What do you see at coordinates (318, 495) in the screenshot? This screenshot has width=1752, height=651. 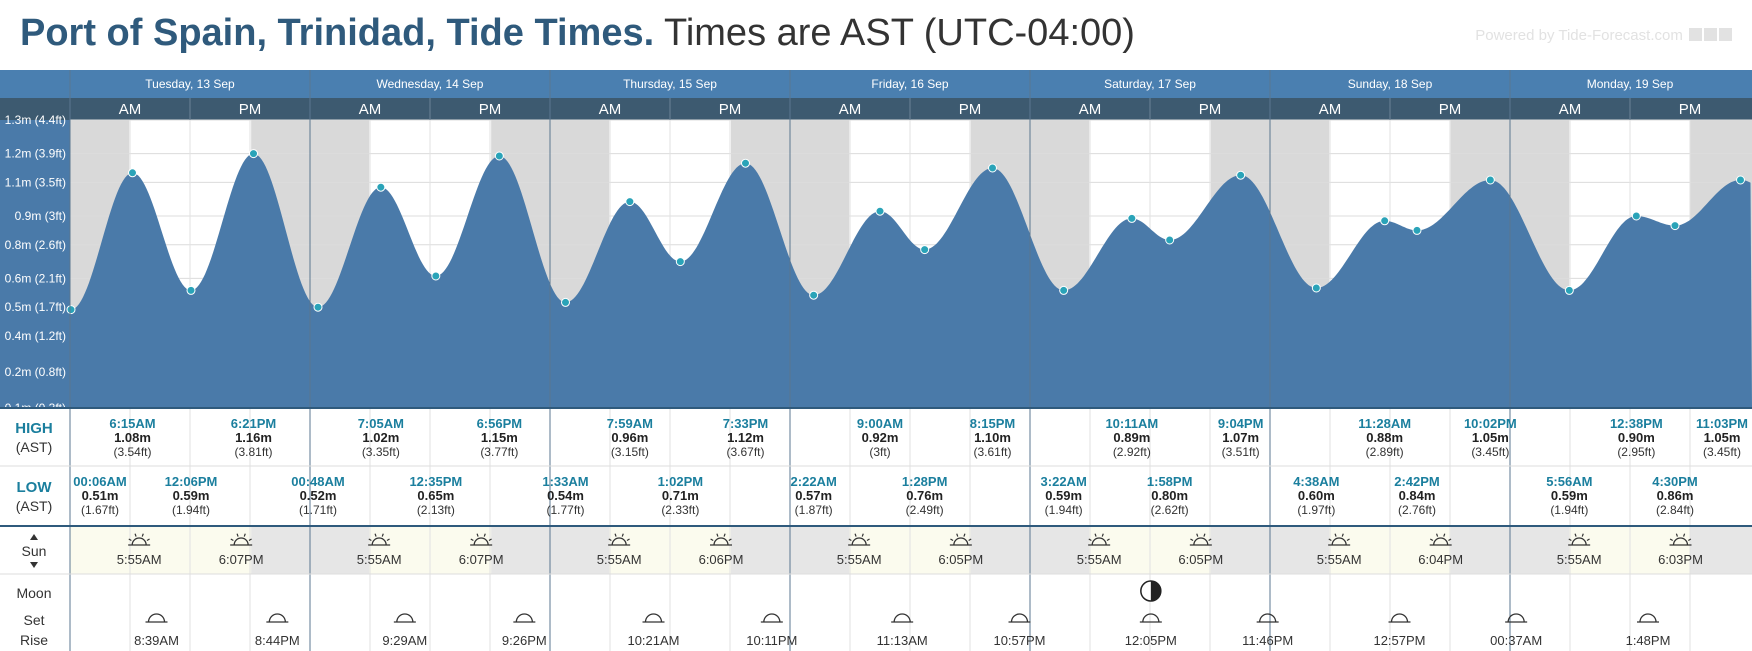 I see `low-tide-height: 0.52m` at bounding box center [318, 495].